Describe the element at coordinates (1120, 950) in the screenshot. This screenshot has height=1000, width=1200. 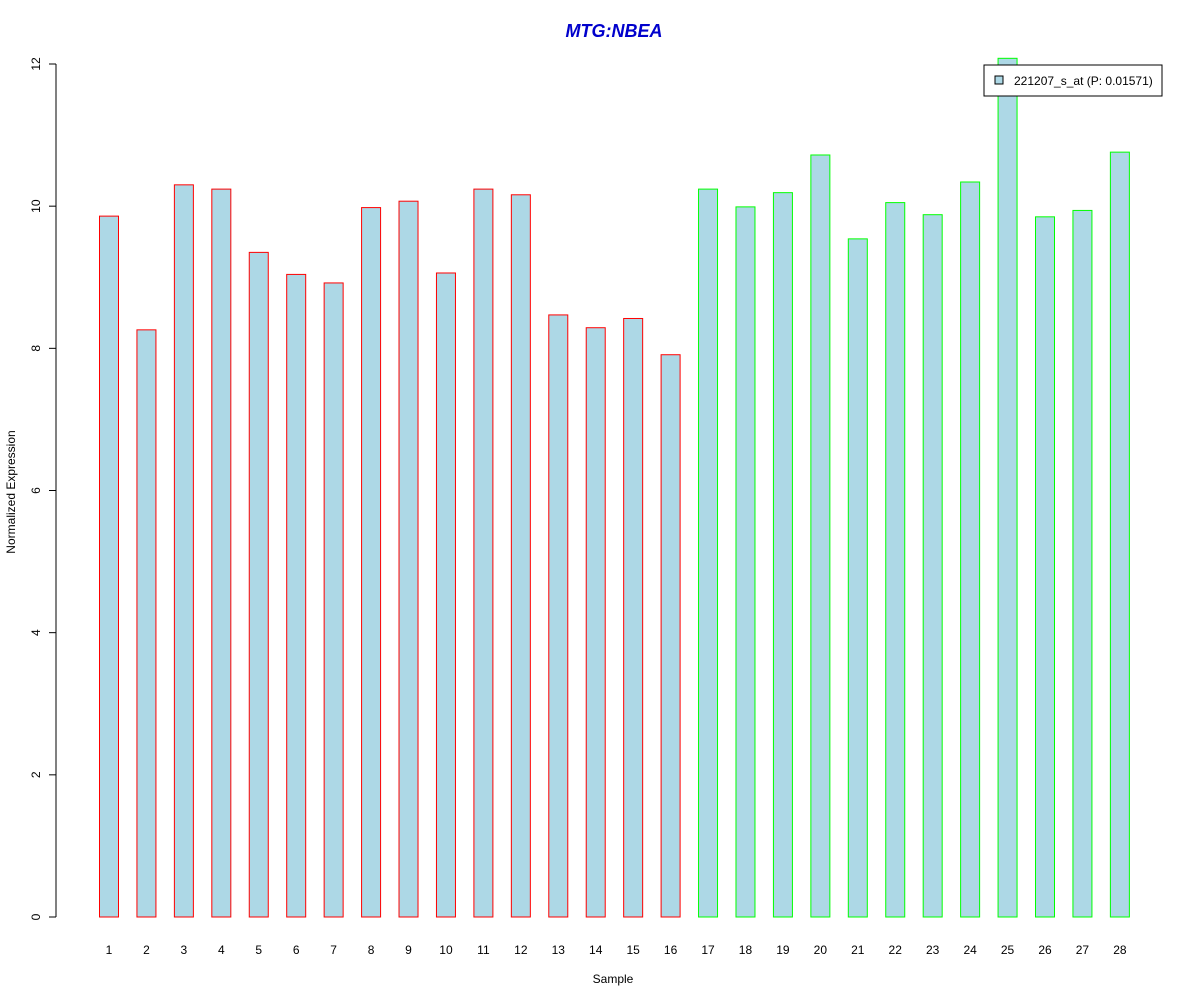
I see `x-tick-label: 28` at that location.